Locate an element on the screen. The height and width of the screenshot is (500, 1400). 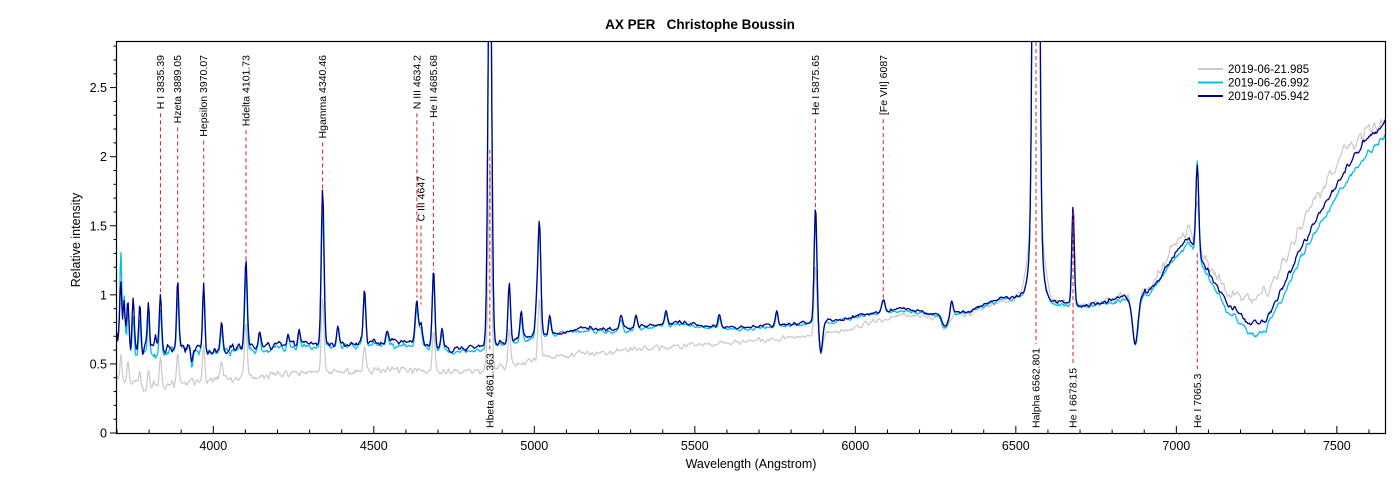
annotation-label: Hdelta 4101.73 is located at coordinates (246, 90).